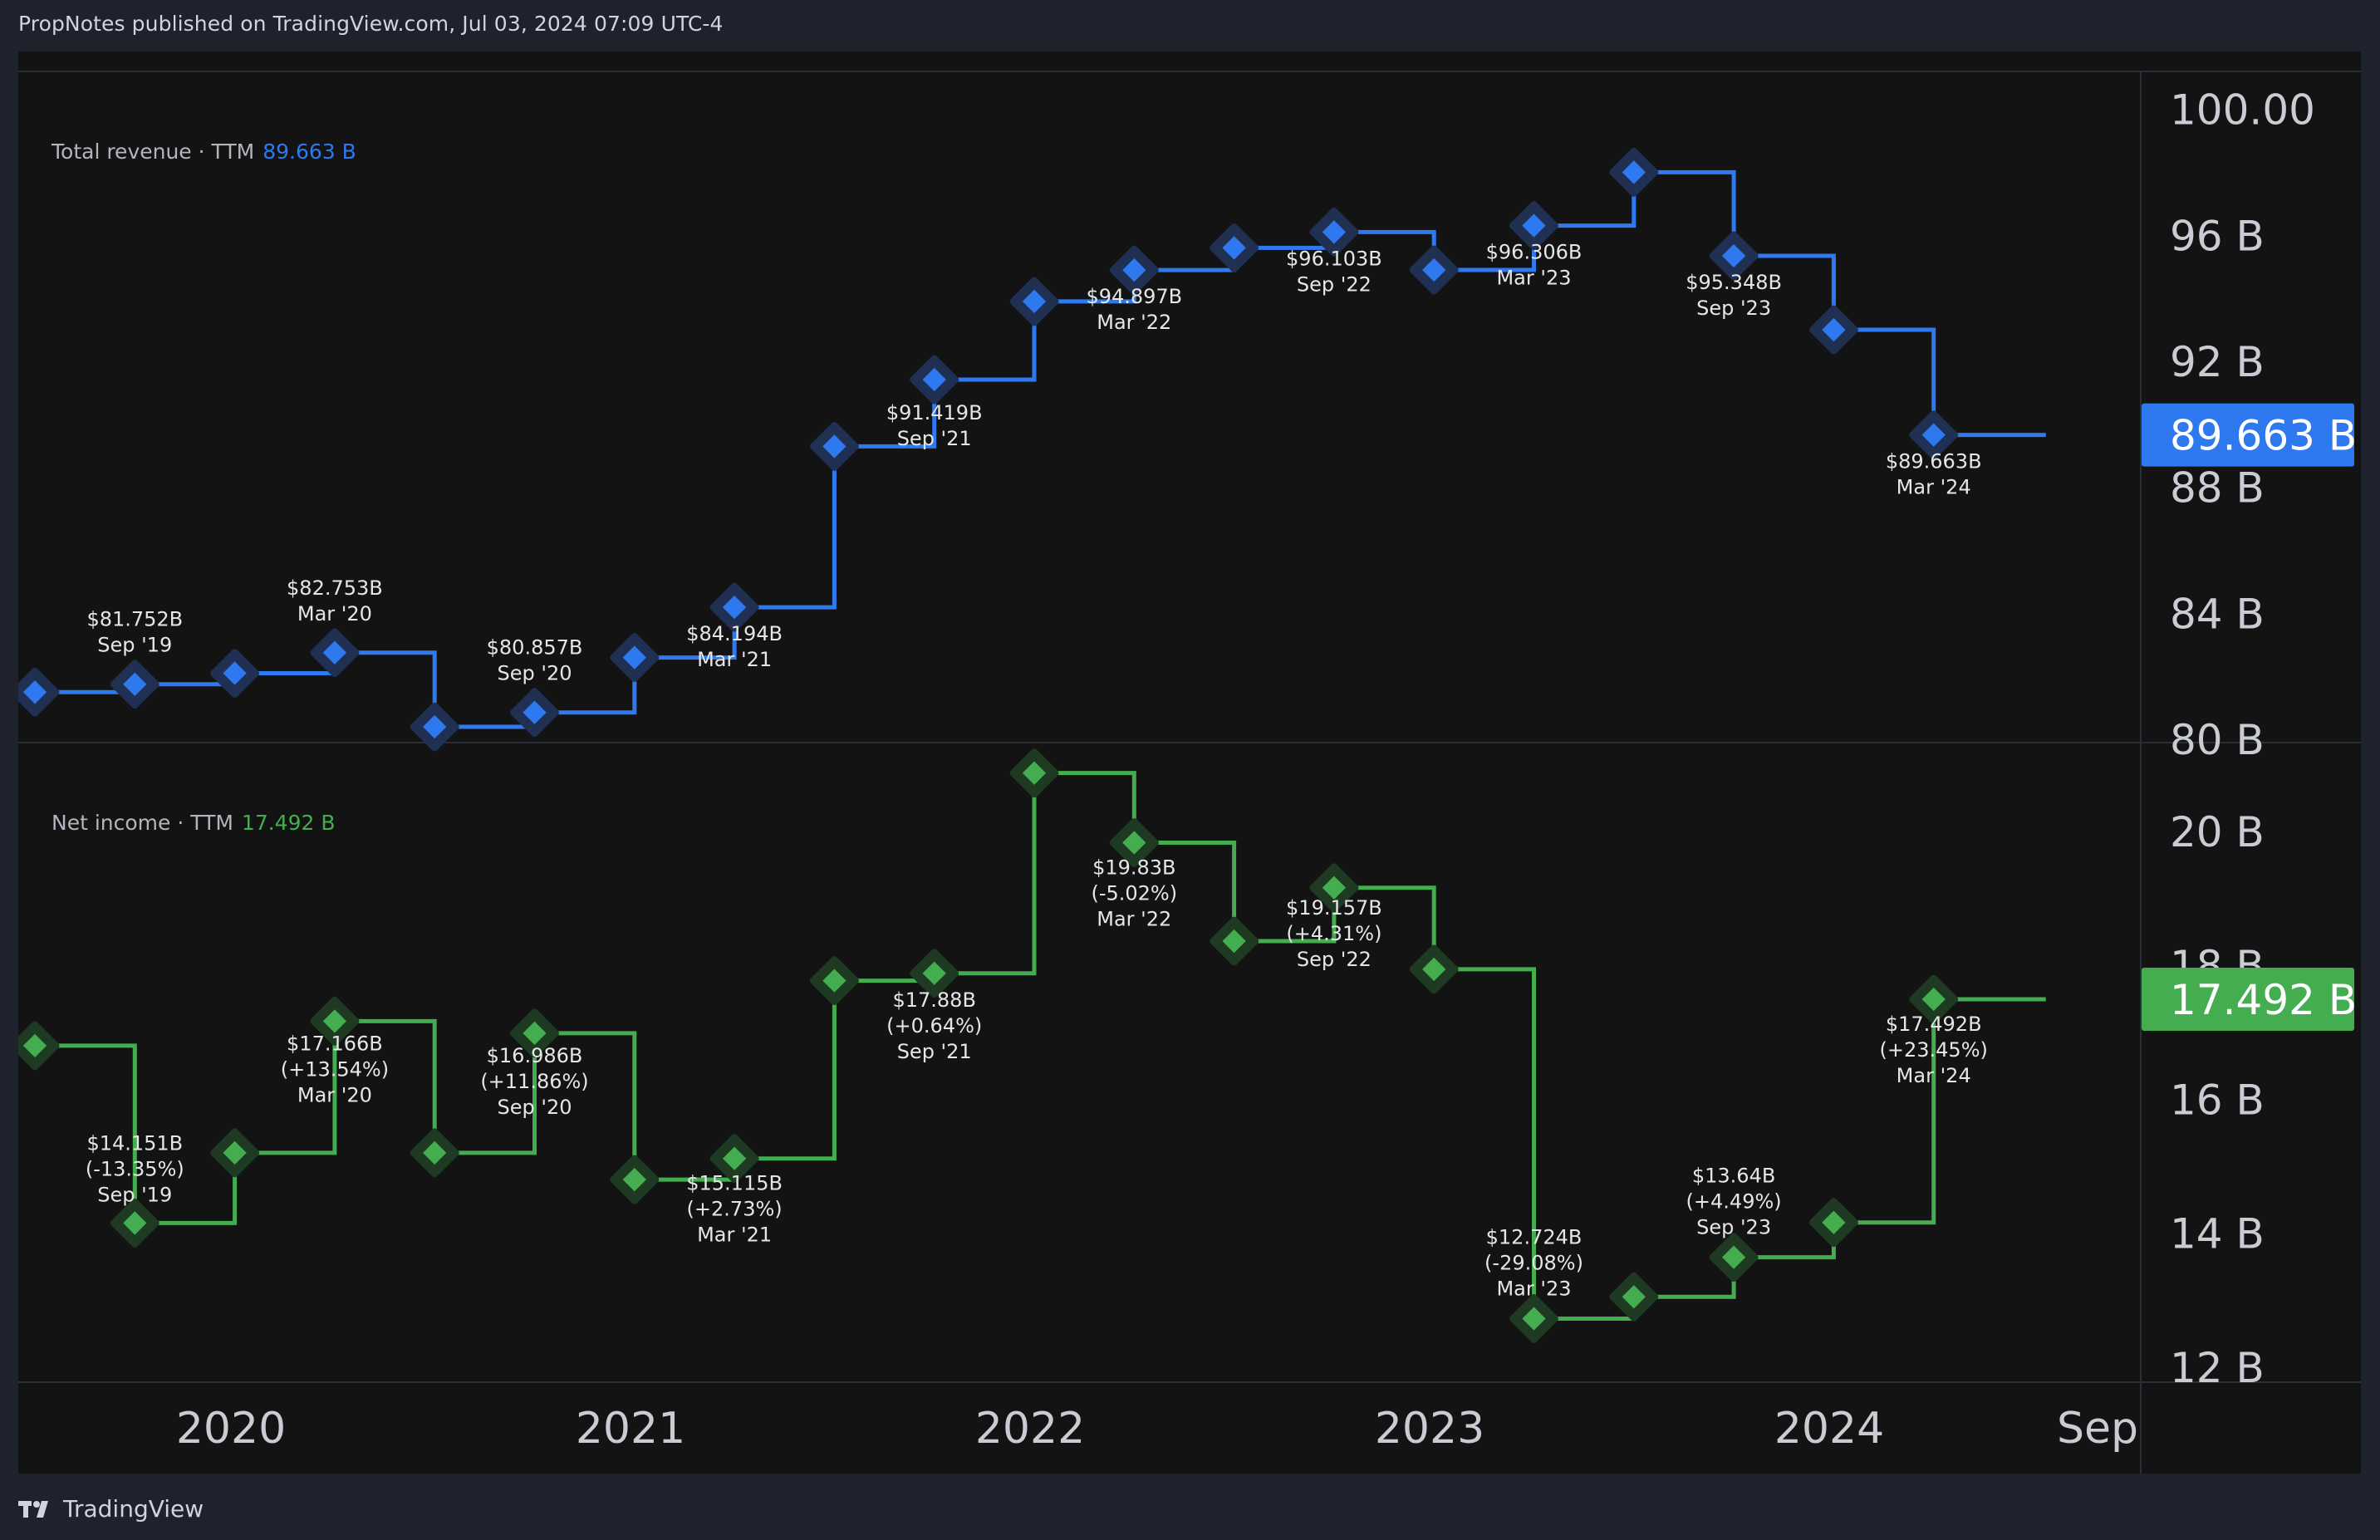 Image resolution: width=2380 pixels, height=1540 pixels. Describe the element at coordinates (734, 1235) in the screenshot. I see `data-label: Mar '21` at that location.